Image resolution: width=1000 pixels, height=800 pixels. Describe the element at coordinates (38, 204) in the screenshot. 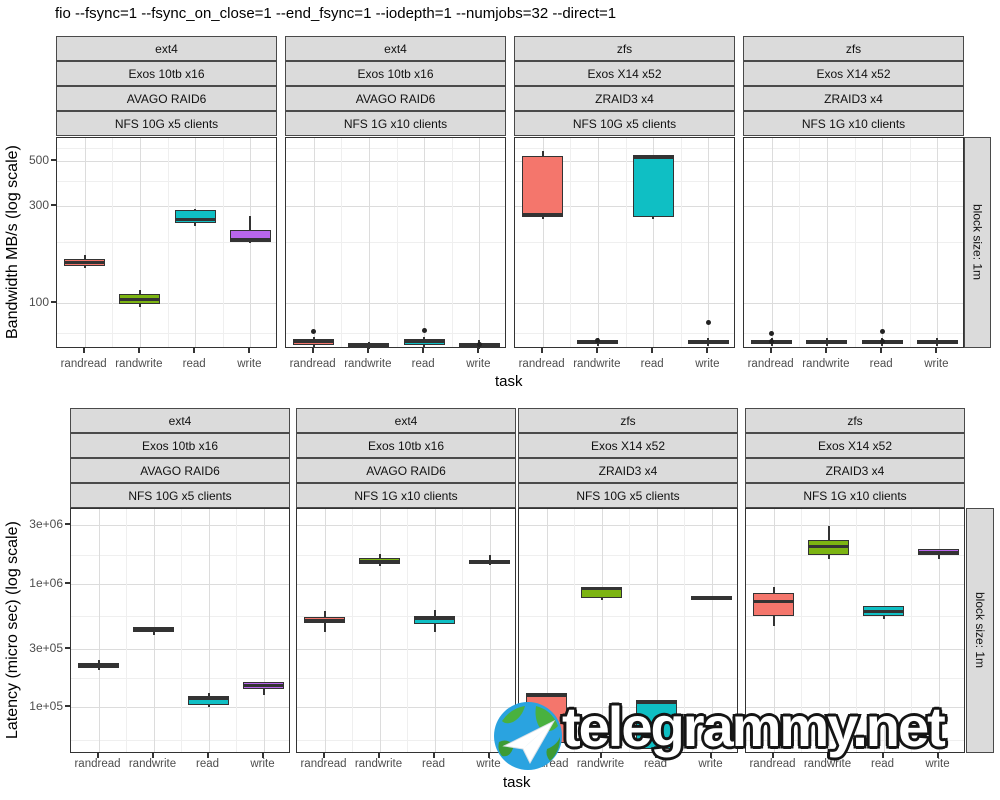

I see `y-tick-label: 300` at that location.